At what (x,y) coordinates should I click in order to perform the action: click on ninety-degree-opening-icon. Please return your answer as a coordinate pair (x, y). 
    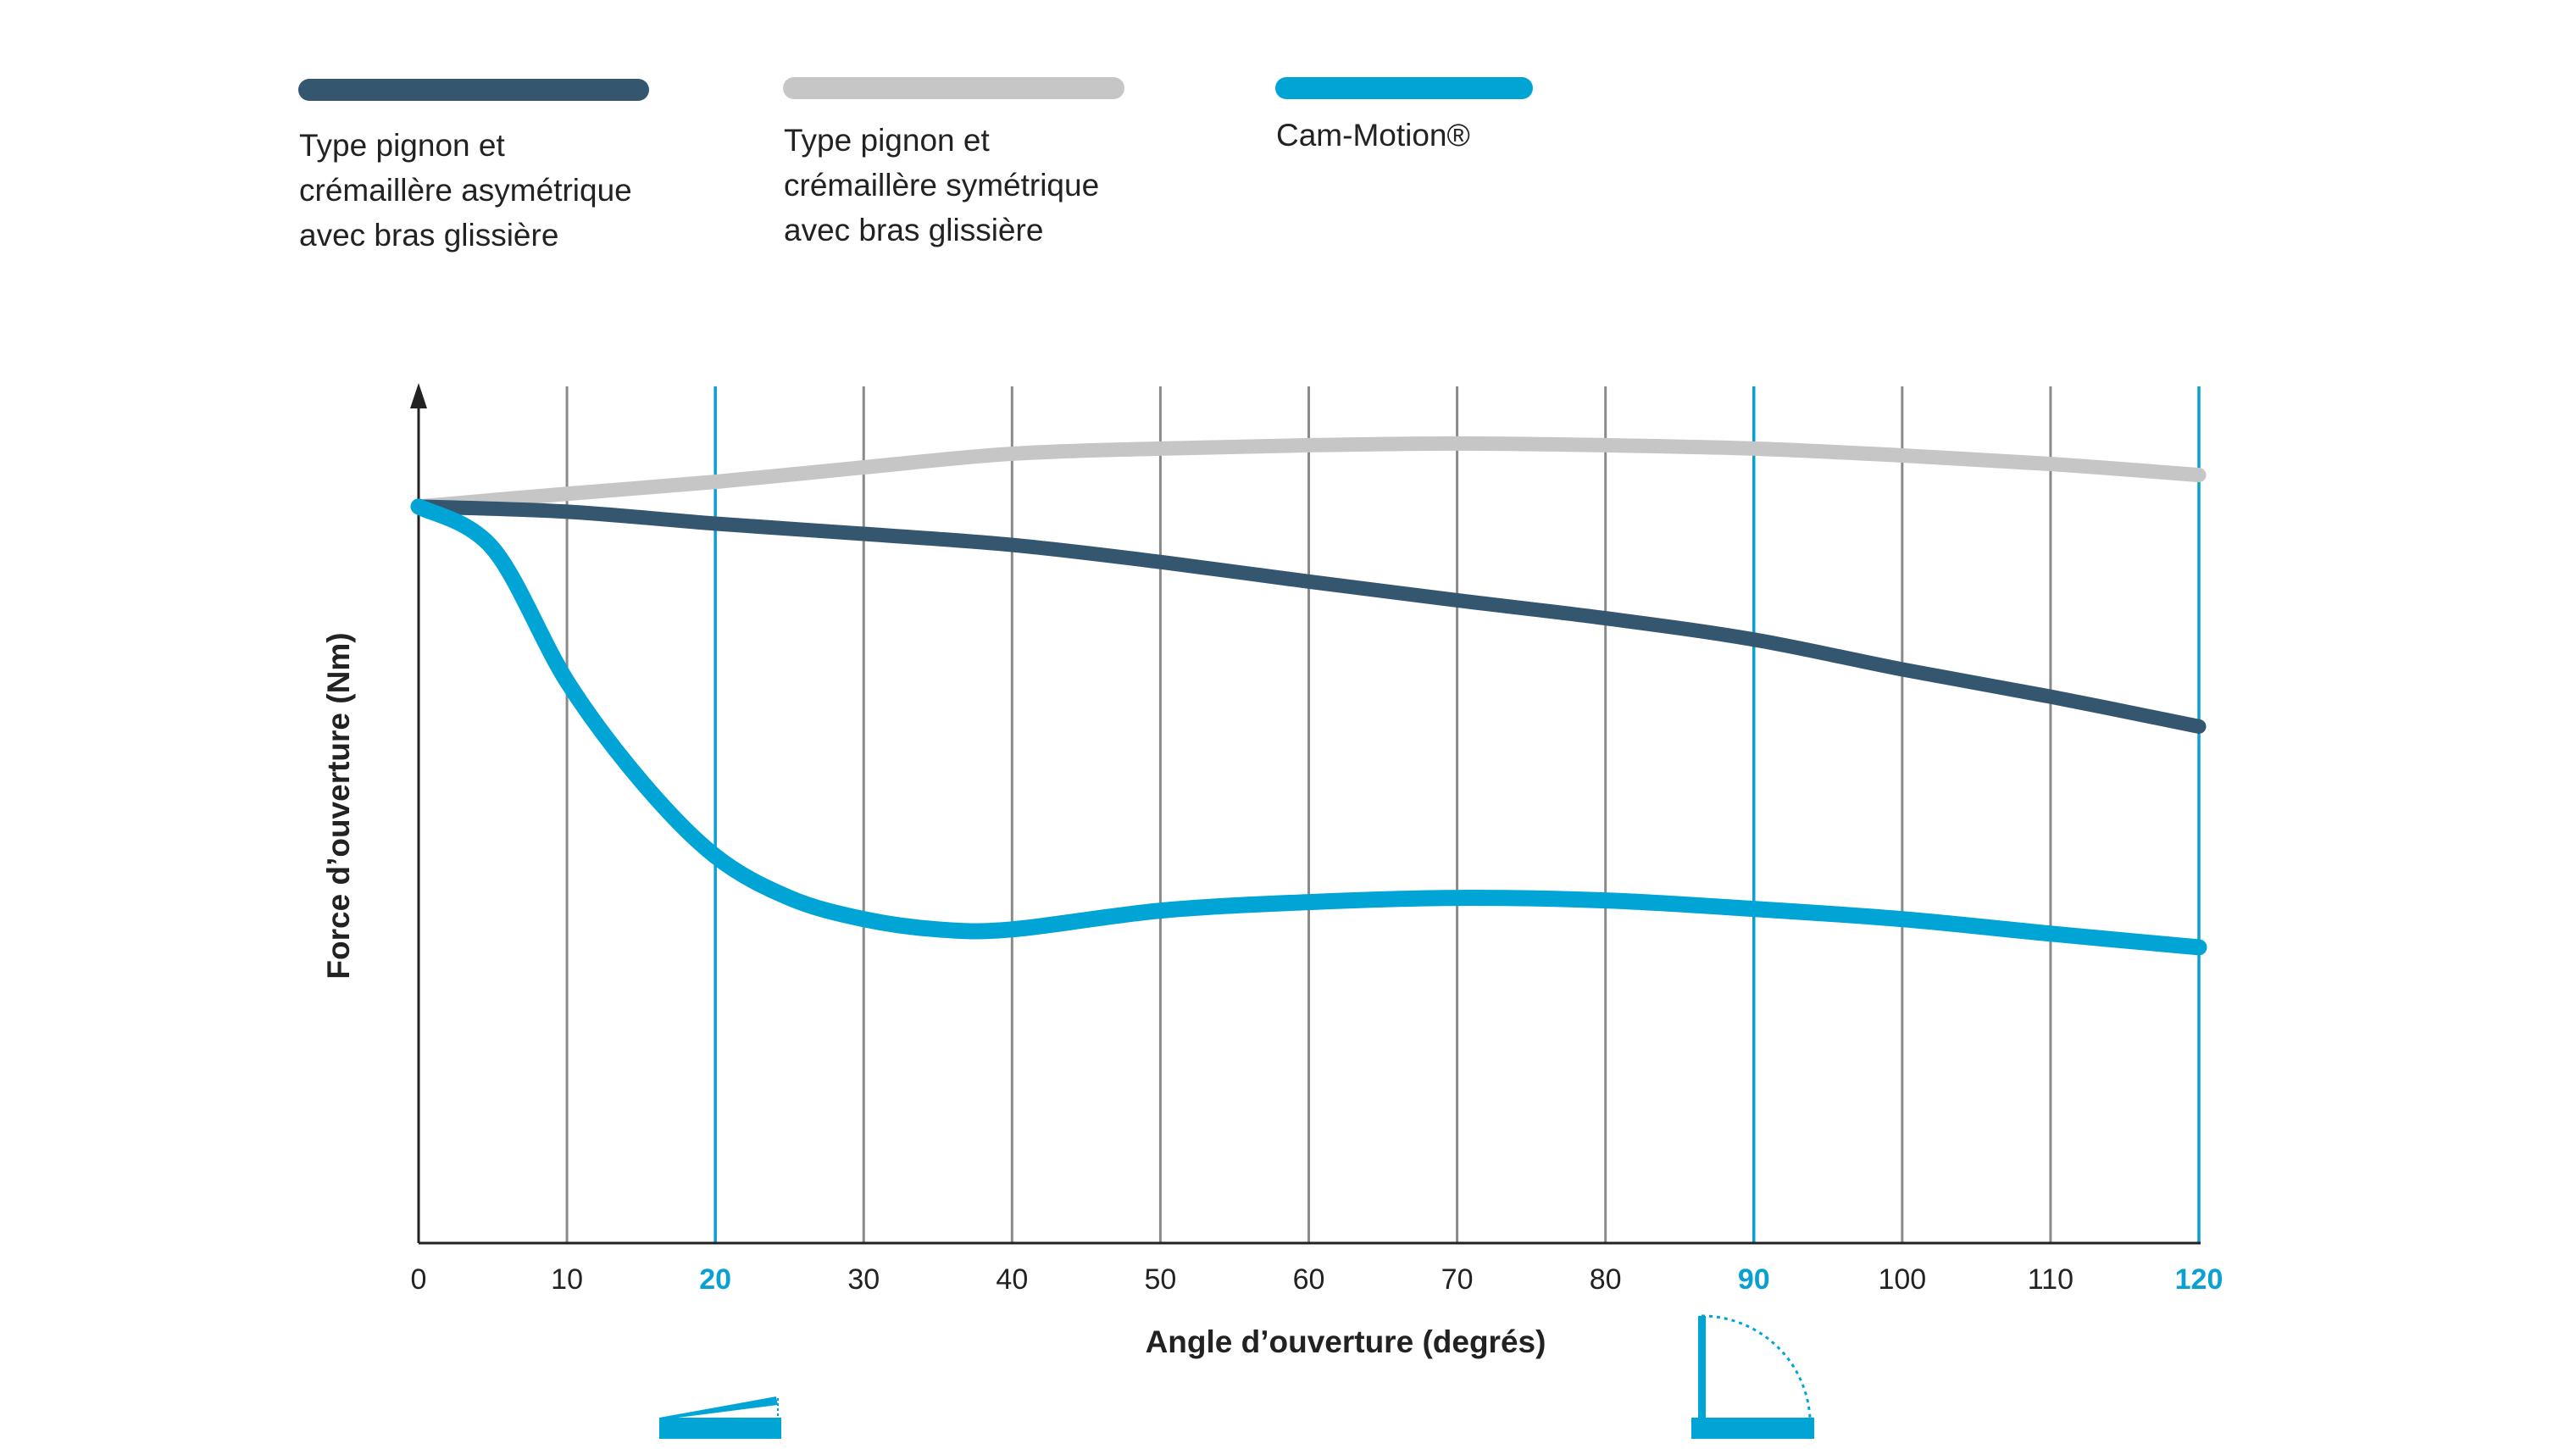
    Looking at the image, I should click on (1752, 1376).